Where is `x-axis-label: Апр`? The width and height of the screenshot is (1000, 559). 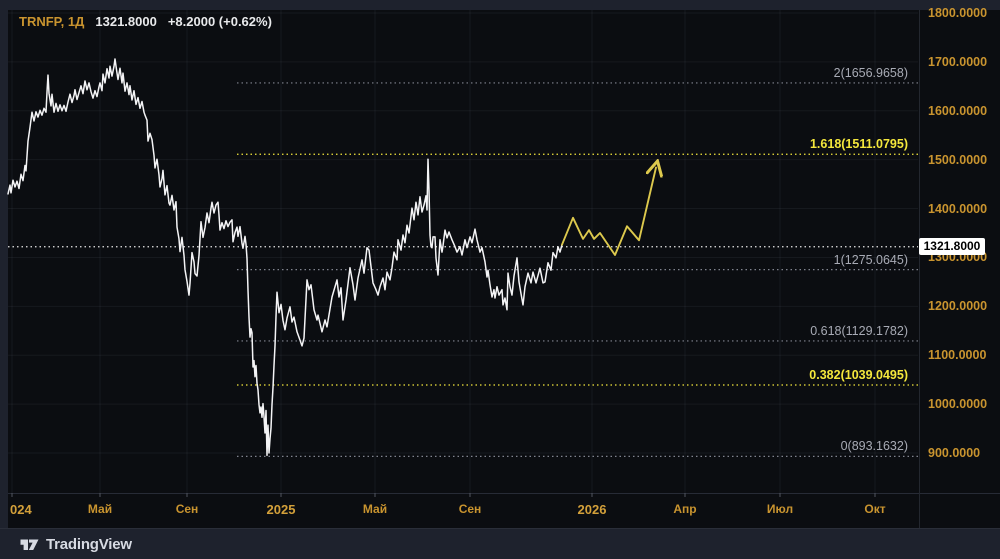
x-axis-label: Апр is located at coordinates (685, 509).